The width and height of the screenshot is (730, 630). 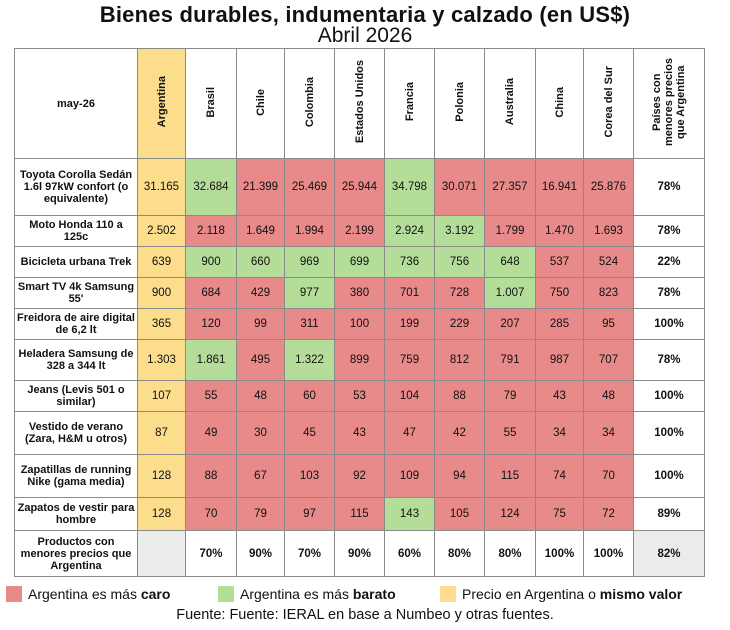 I want to click on col-header-label: Chile, so click(x=260, y=102).